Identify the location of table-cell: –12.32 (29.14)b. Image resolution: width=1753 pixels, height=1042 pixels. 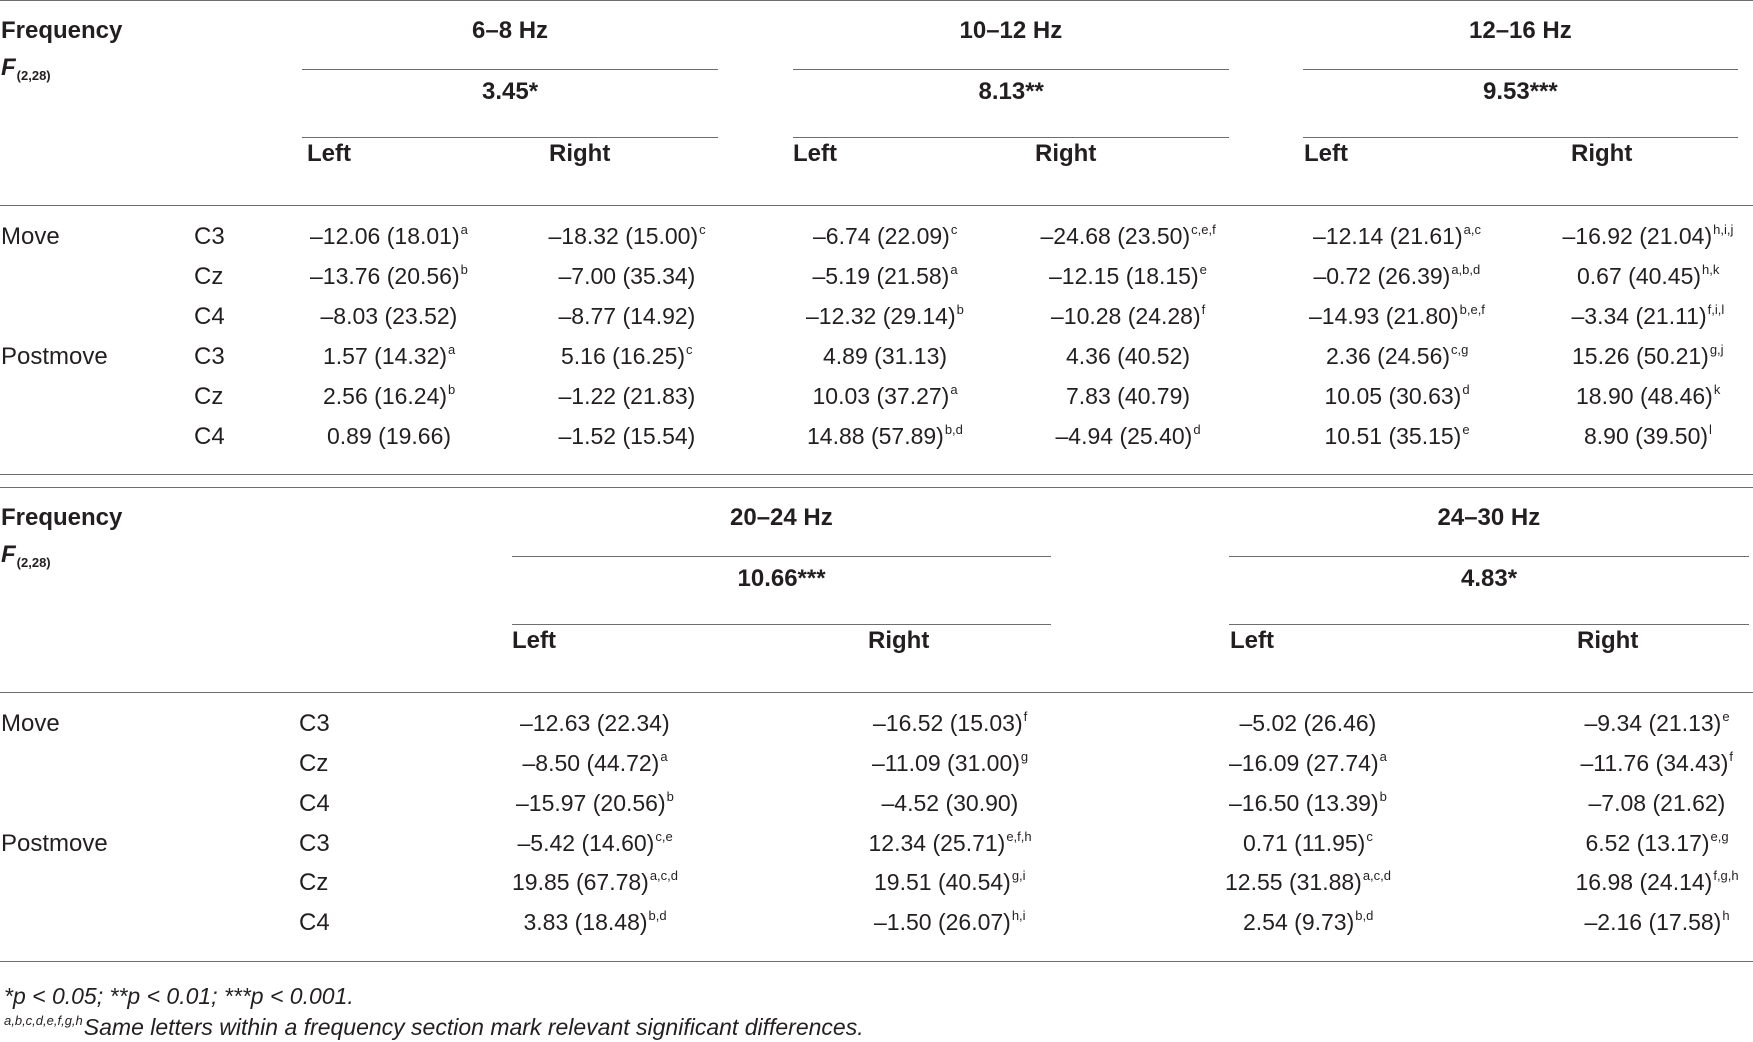
(885, 315).